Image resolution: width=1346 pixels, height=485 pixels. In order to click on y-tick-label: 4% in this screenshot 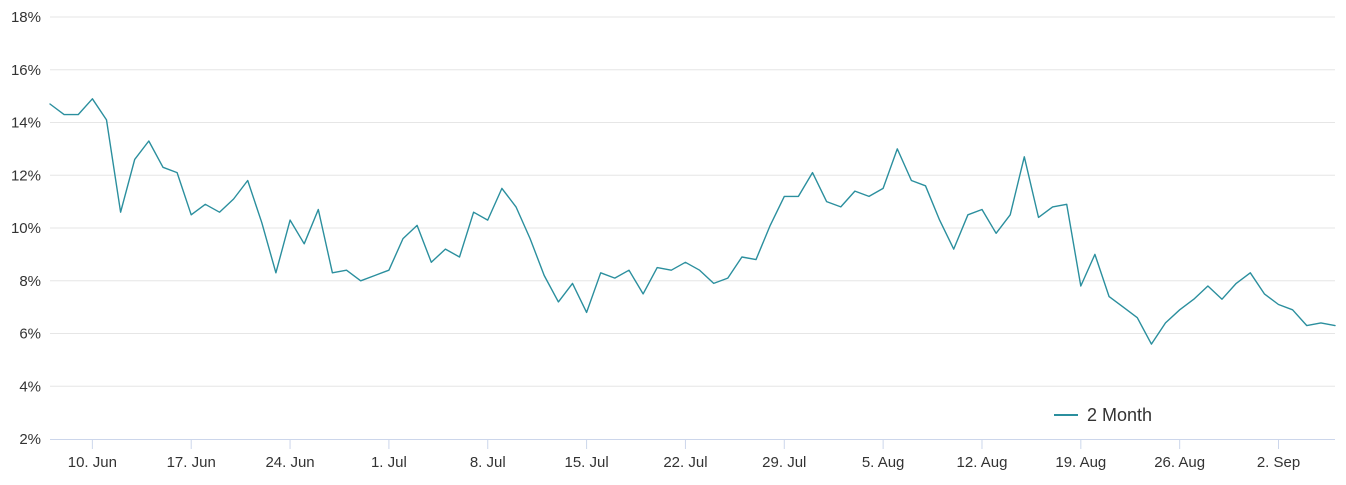, I will do `click(30, 386)`.